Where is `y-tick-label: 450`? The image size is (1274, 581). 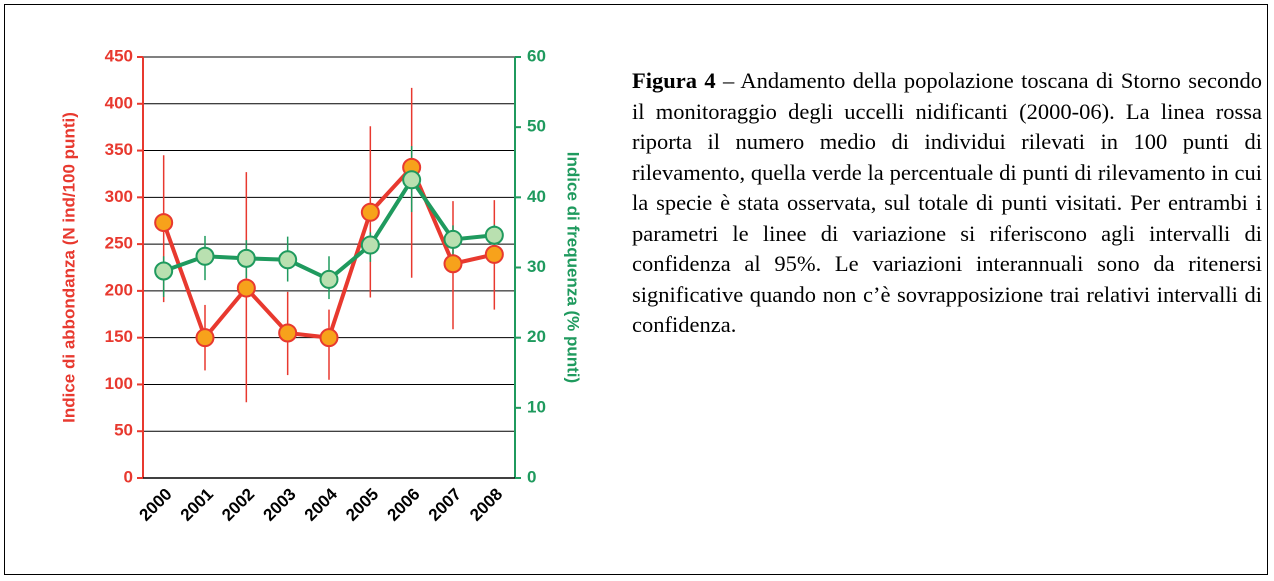
y-tick-label: 450 is located at coordinates (119, 55).